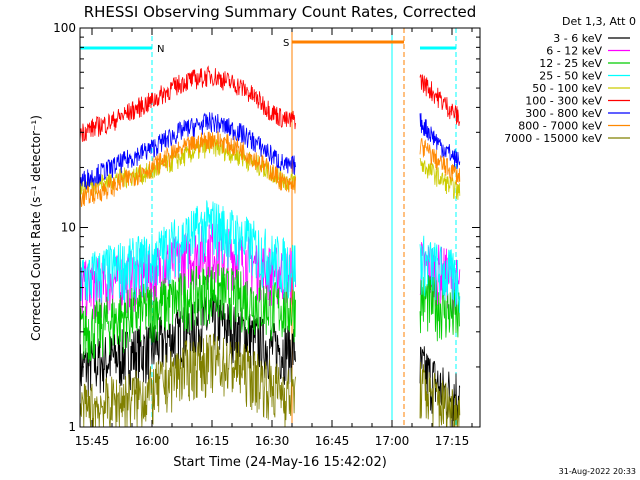 The height and width of the screenshot is (480, 640). Describe the element at coordinates (392, 441) in the screenshot. I see `x-tick-label-5: 17:00` at that location.